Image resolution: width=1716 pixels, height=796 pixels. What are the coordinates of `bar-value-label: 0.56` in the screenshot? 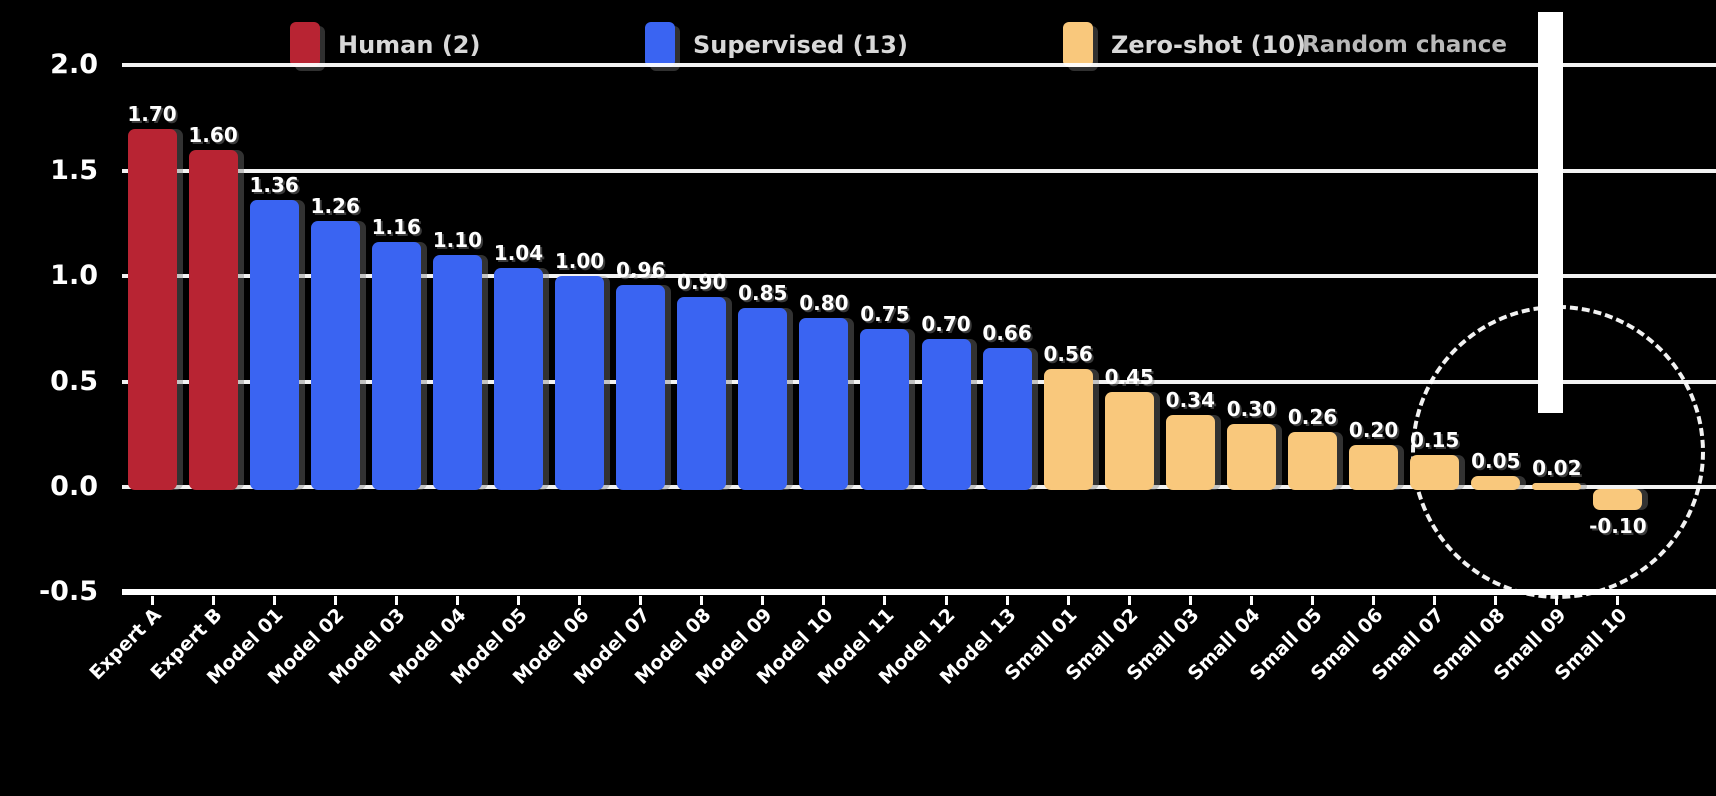 It's located at (1068, 353).